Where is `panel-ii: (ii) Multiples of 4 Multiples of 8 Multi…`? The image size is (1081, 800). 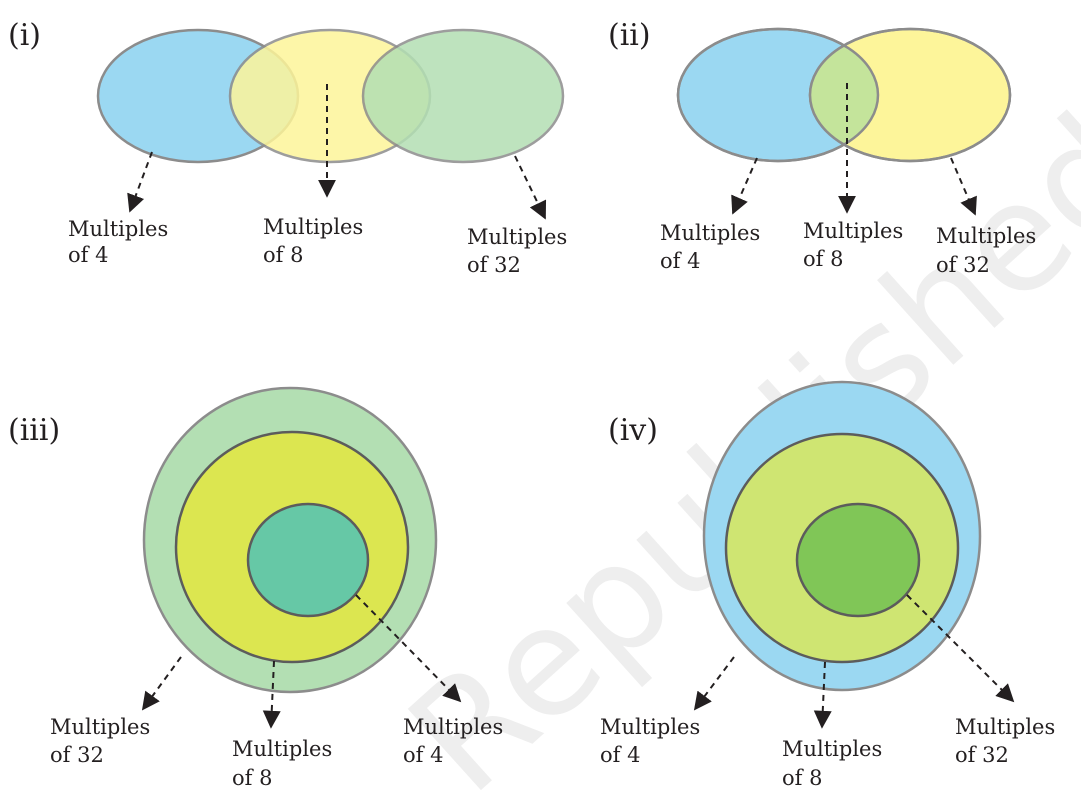
panel-ii: (ii) Multiples of 4 Multiples of 8 Multi… is located at coordinates (825, 147).